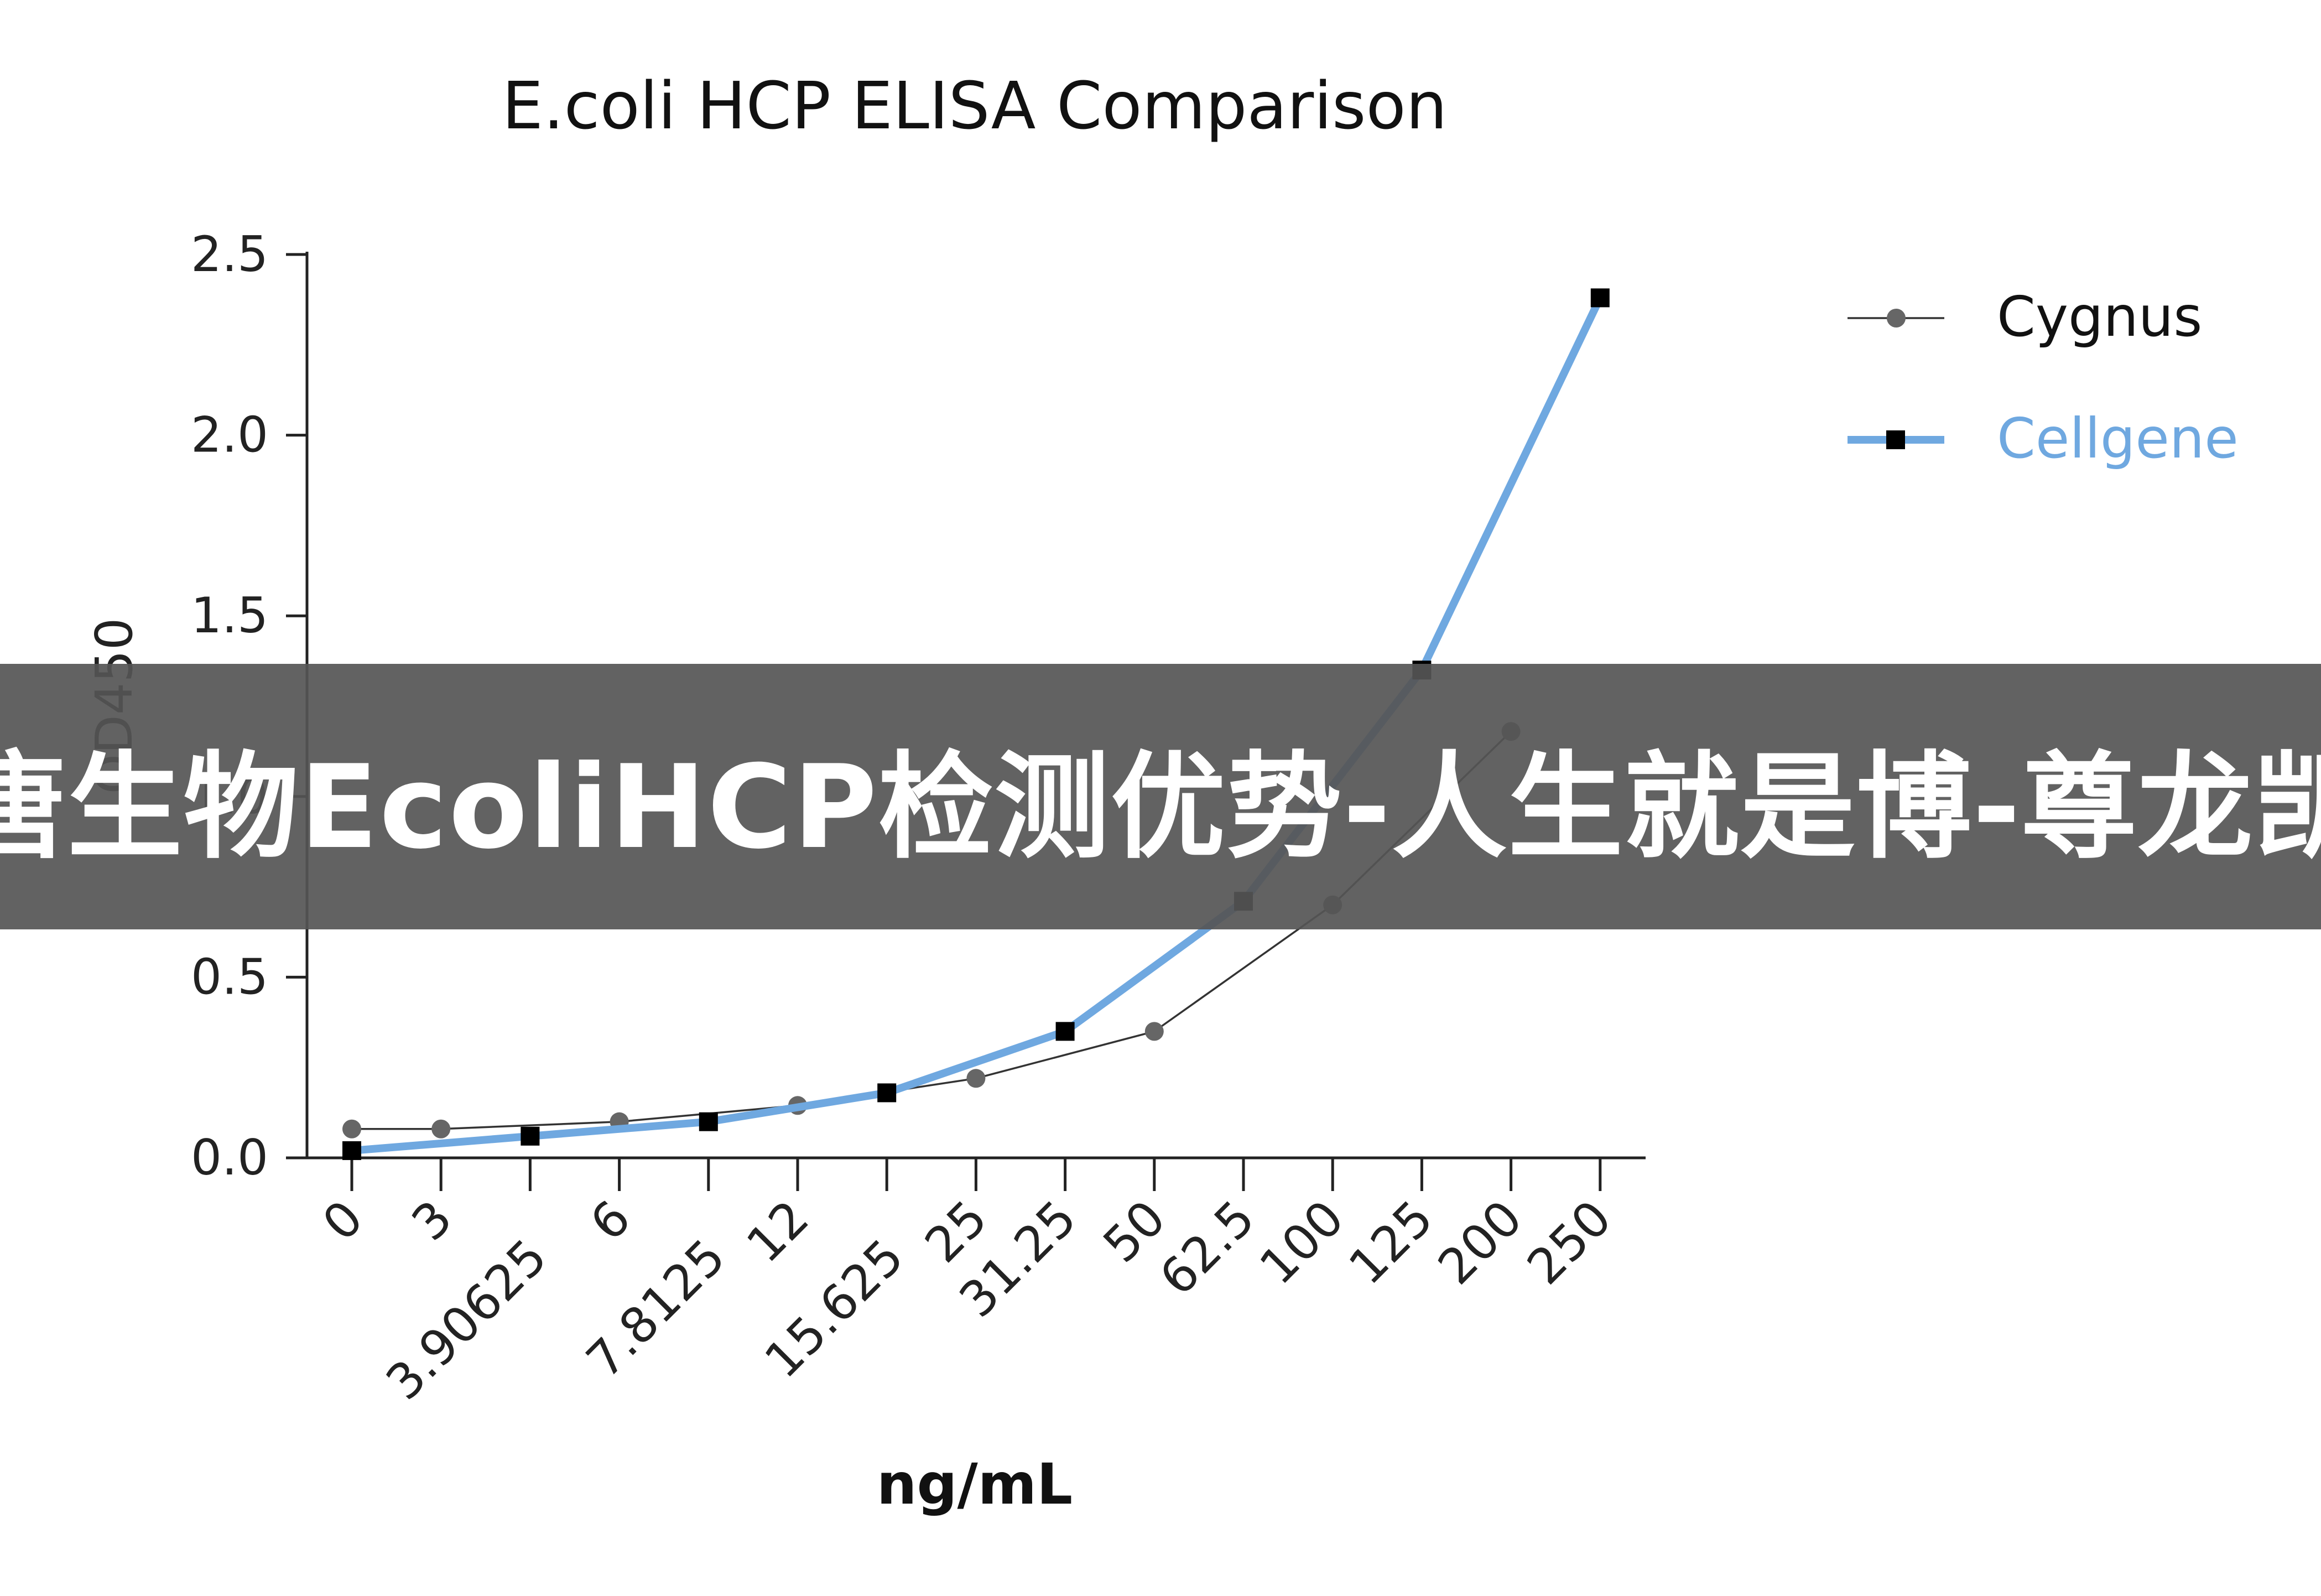 Image resolution: width=2321 pixels, height=1596 pixels. Describe the element at coordinates (432, 1220) in the screenshot. I see `x-tick-label: 3` at that location.